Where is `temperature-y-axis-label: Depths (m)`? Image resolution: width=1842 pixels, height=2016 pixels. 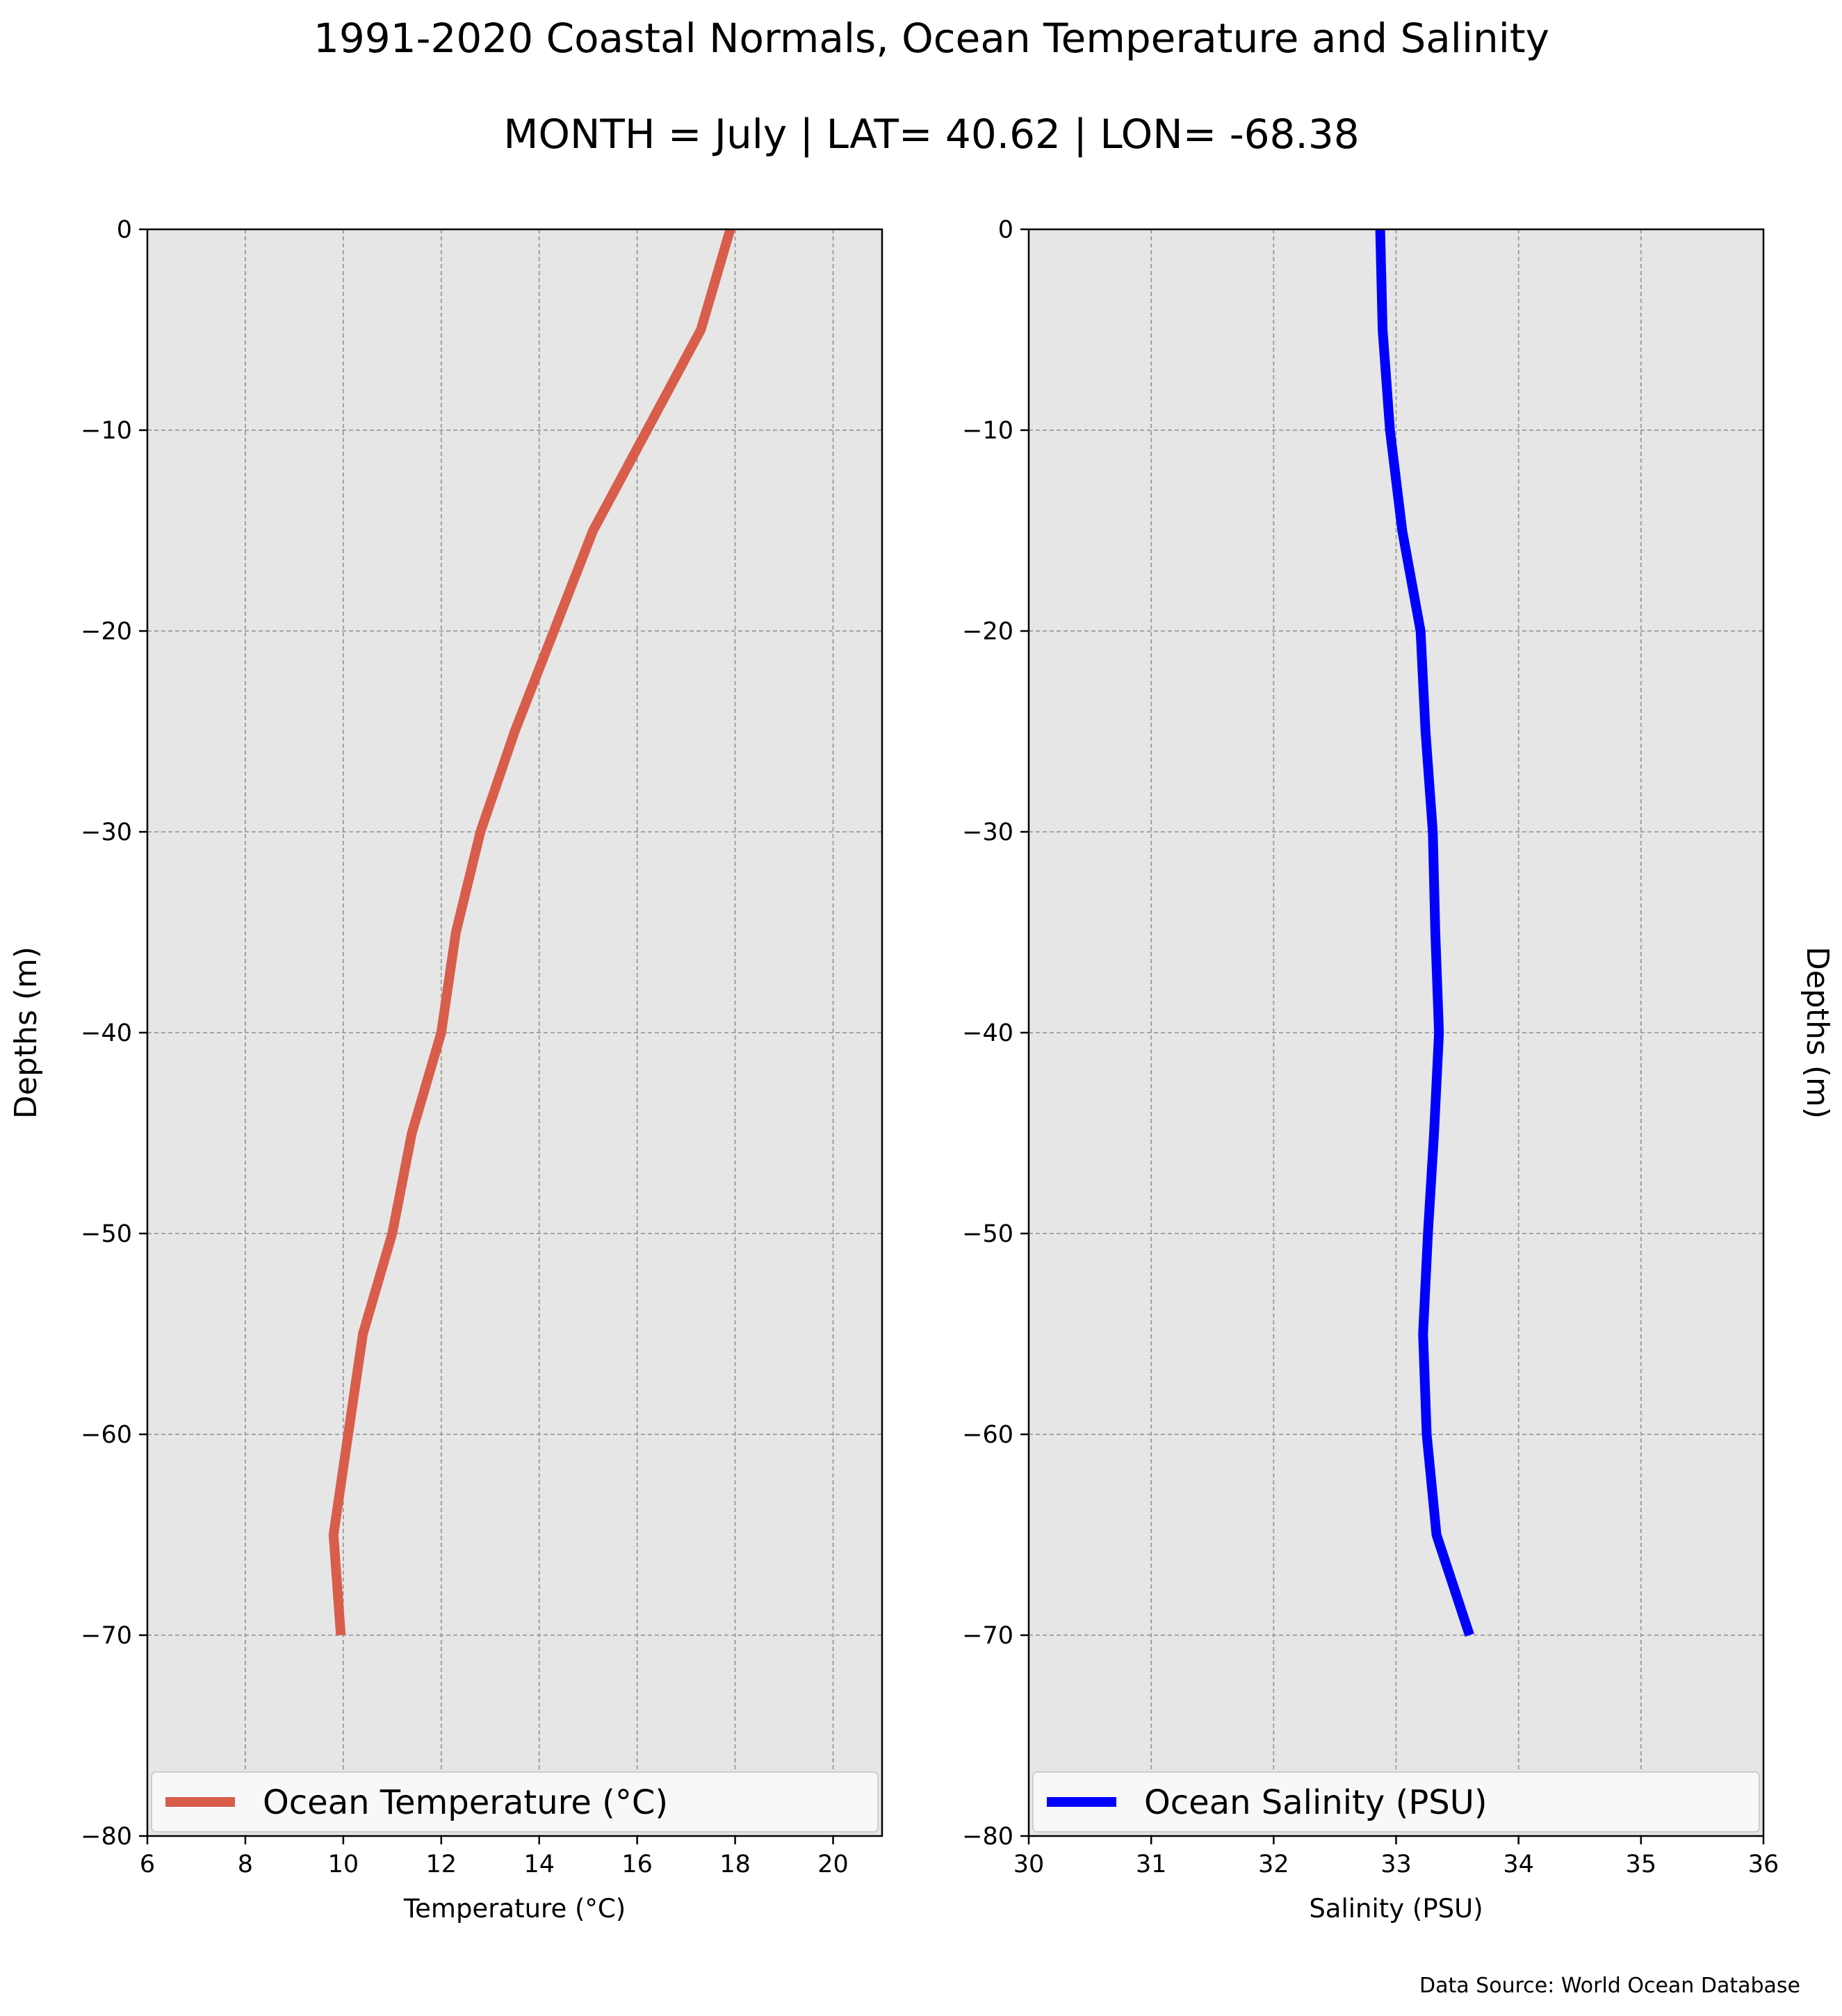 temperature-y-axis-label: Depths (m) is located at coordinates (26, 1033).